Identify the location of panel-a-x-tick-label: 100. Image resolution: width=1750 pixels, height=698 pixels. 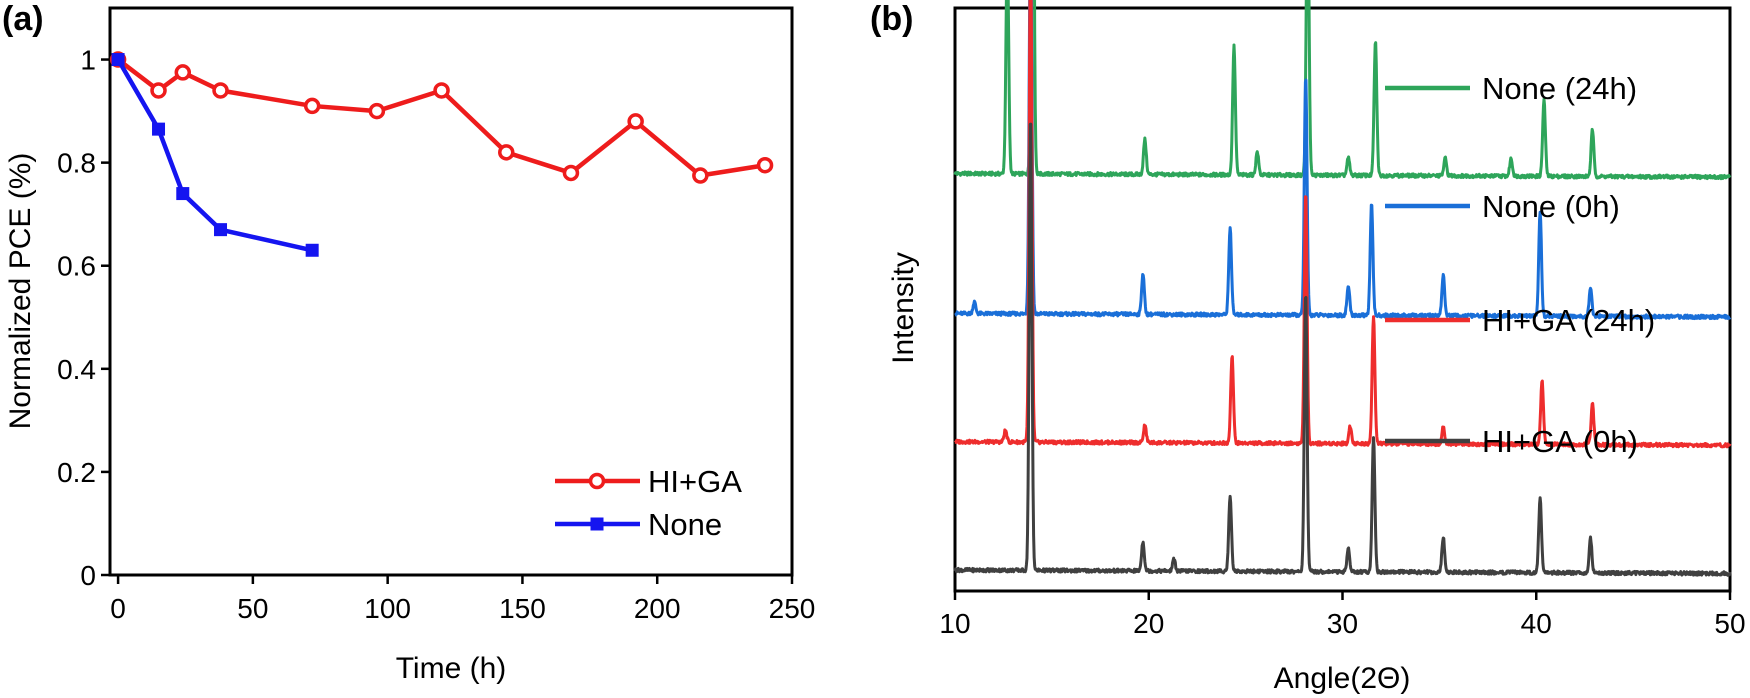
(387, 608).